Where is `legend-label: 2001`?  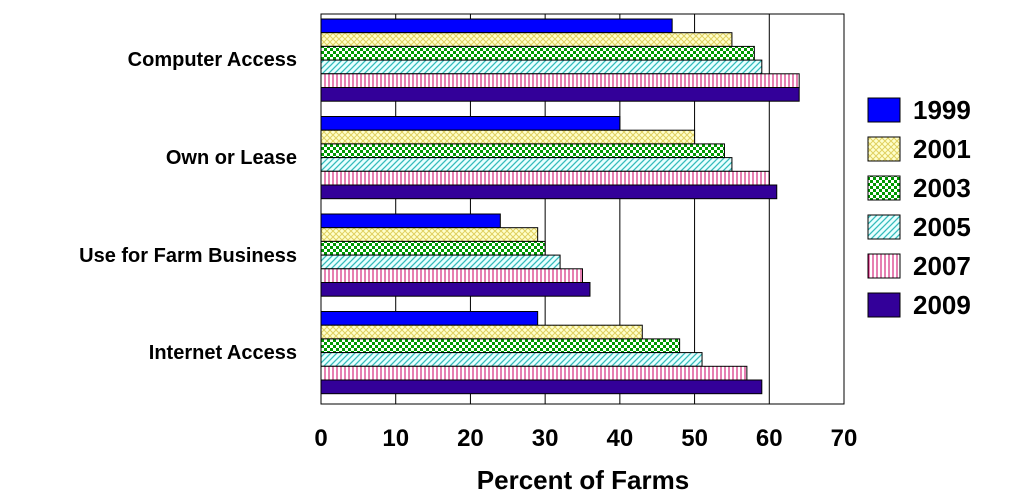 legend-label: 2001 is located at coordinates (942, 149).